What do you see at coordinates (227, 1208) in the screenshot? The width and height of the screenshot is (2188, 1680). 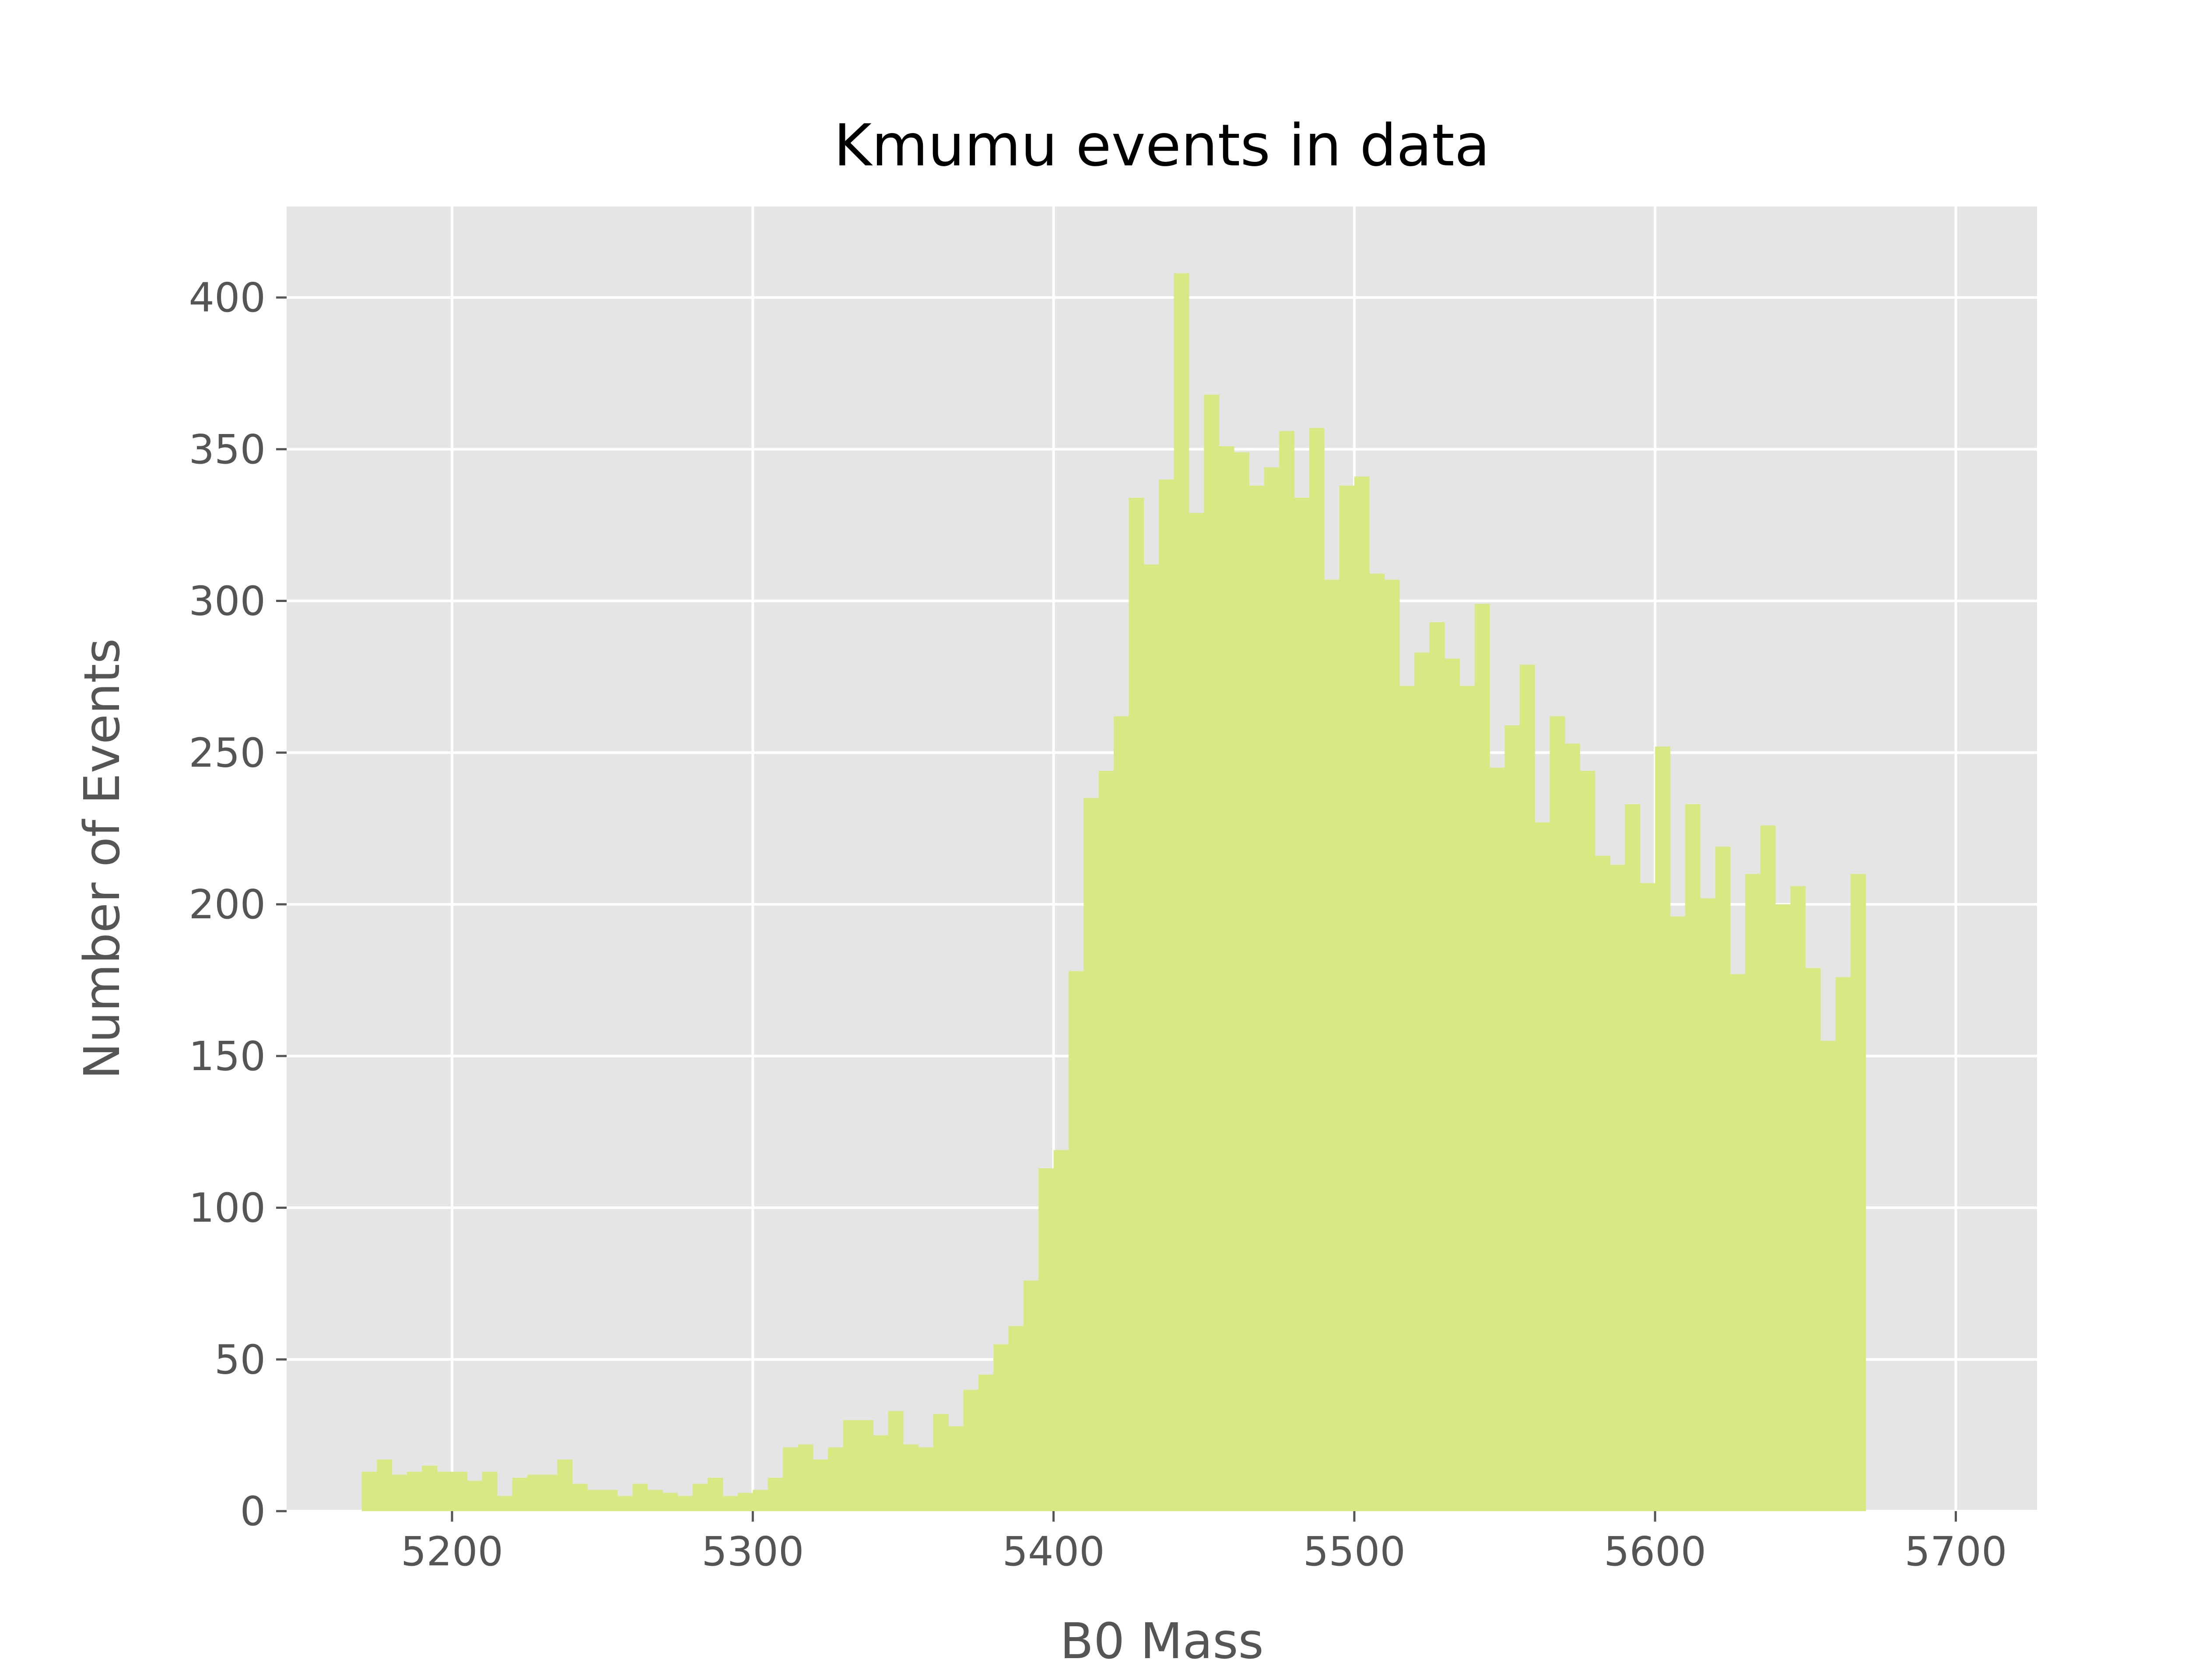 I see `y-tick-label: 100` at bounding box center [227, 1208].